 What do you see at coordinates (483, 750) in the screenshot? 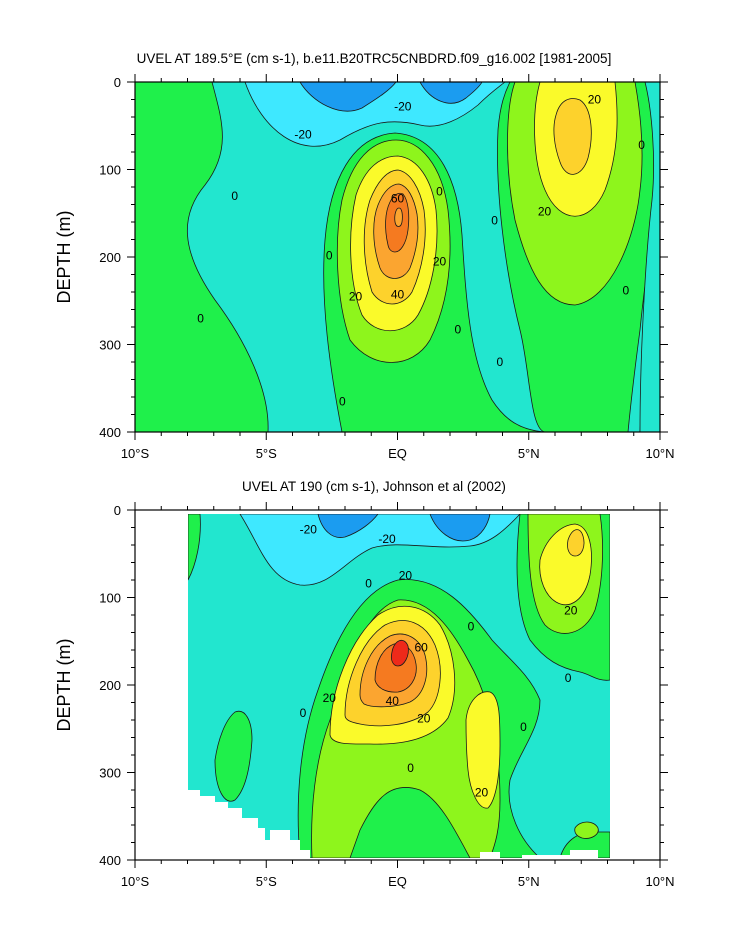
I see `panel-2-region-strong-eastward-south` at bounding box center [483, 750].